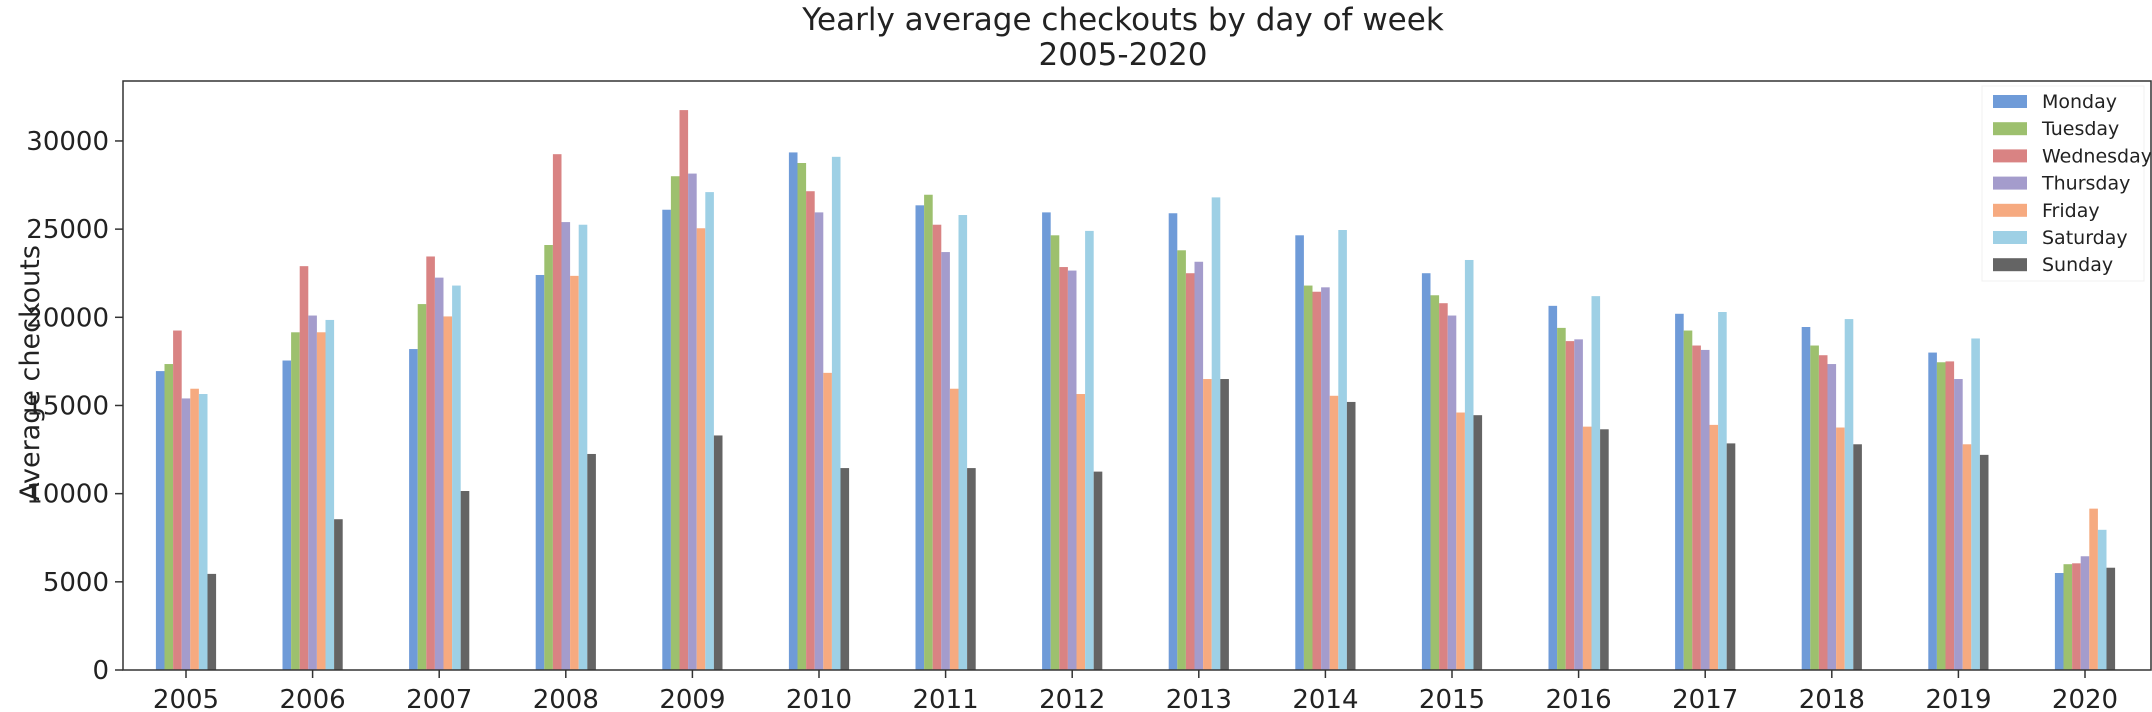  Describe the element at coordinates (566, 698) in the screenshot. I see `x-tick-label: 2008` at that location.